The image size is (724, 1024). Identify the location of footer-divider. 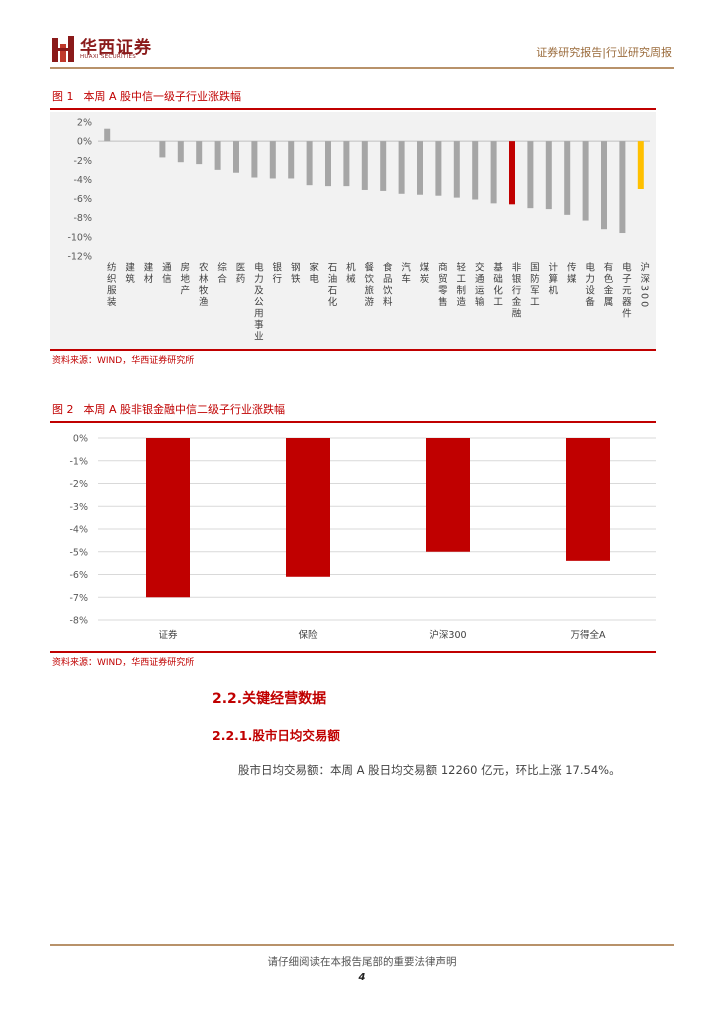
(362, 945).